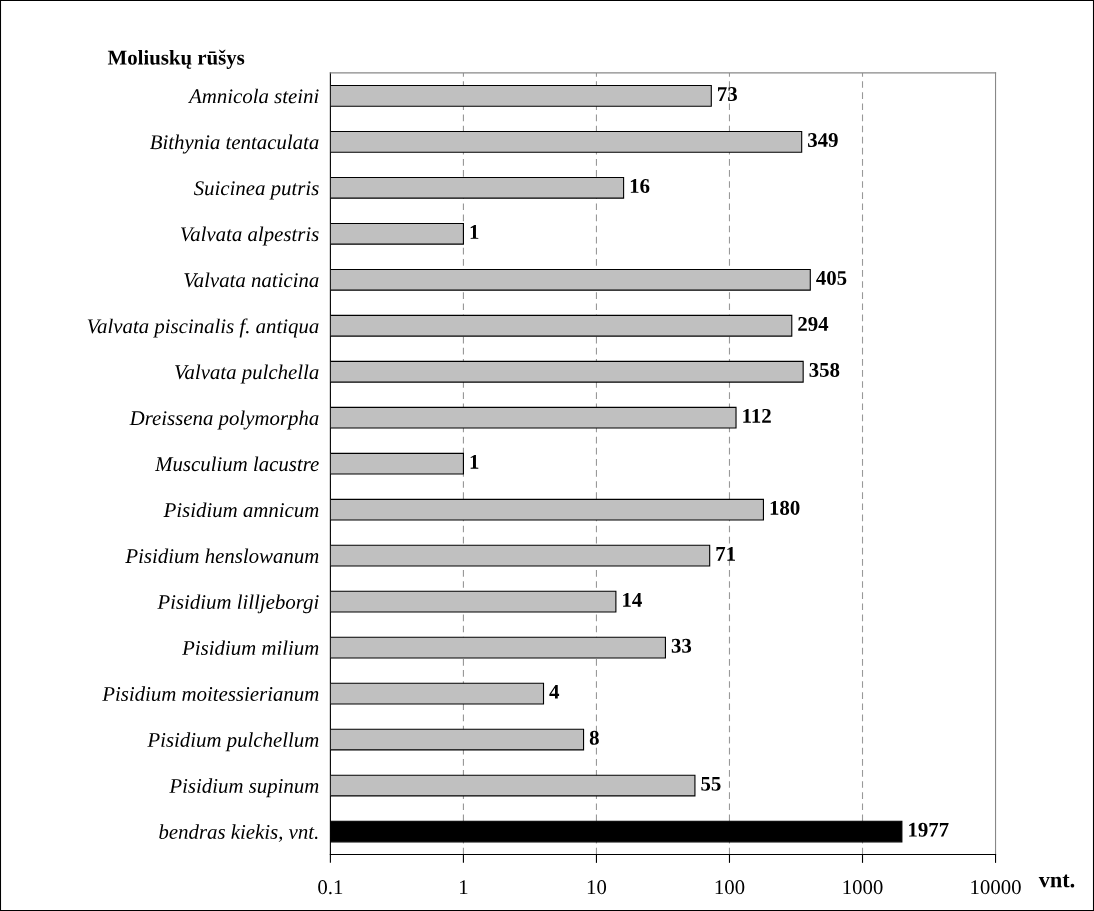 The image size is (1094, 911). Describe the element at coordinates (234, 144) in the screenshot. I see `y-tick-label: Bithynia tentaculata` at that location.